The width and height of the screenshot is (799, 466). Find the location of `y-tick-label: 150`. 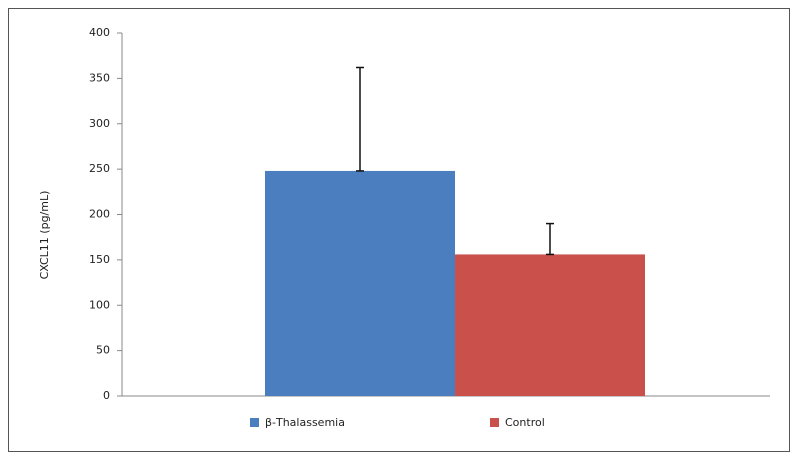

y-tick-label: 150 is located at coordinates (99, 259).